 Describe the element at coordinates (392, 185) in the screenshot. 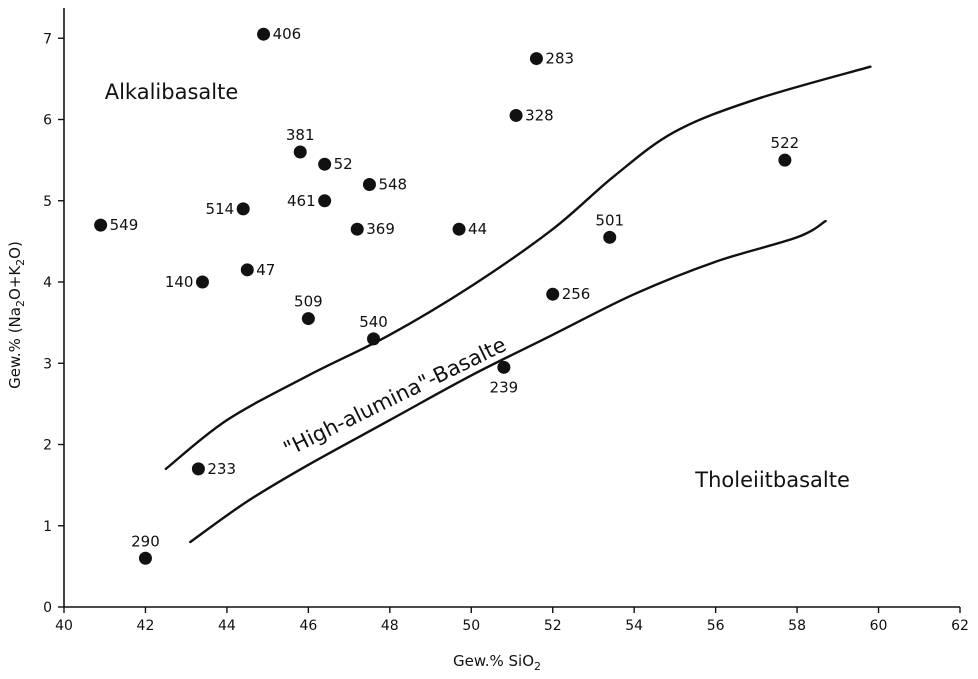

I see `point-label: 548` at that location.